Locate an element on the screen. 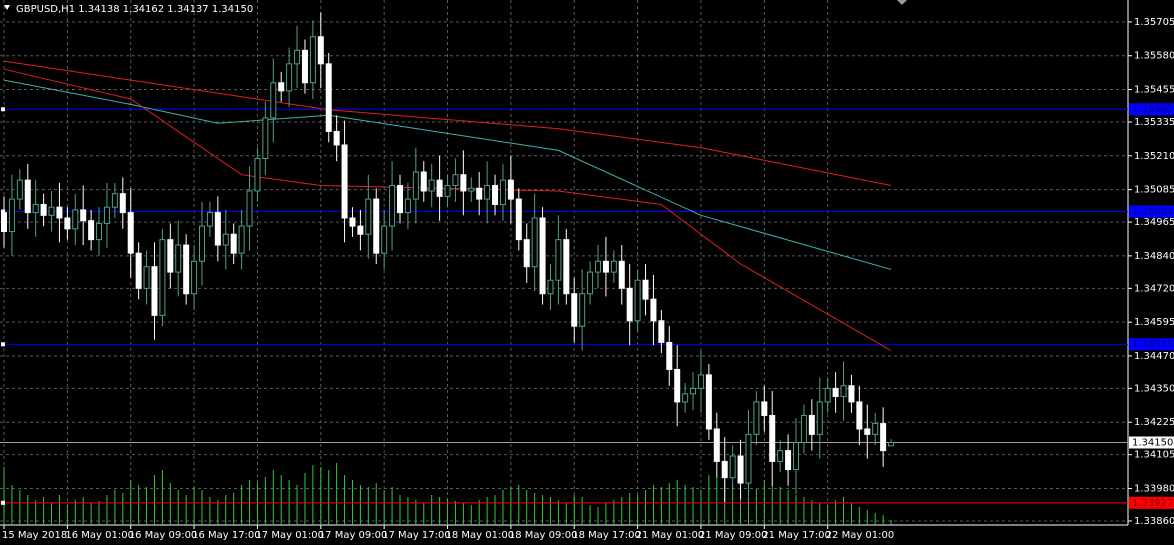 The height and width of the screenshot is (545, 1174). x-tick-label: 21 May 01:00 is located at coordinates (670, 535).